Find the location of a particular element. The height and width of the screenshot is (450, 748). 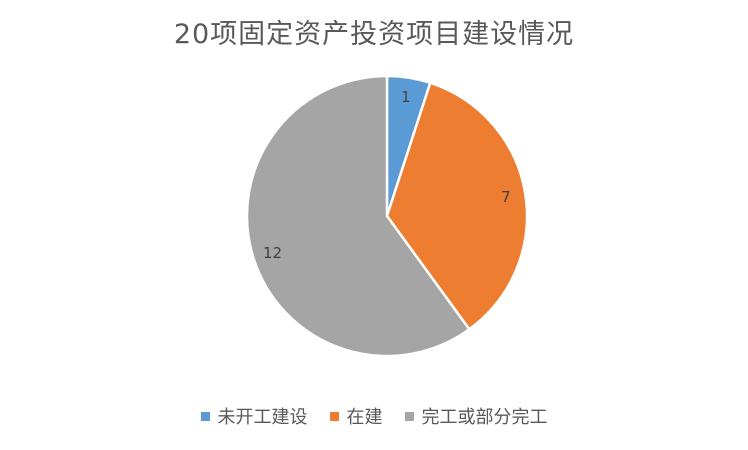

legend-item-2: 在建 is located at coordinates (356, 416).